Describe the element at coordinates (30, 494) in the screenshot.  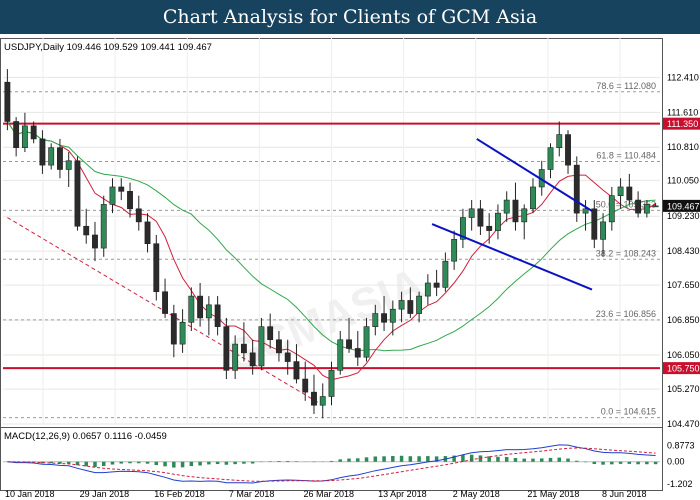
I see `x-tick-label: 10 Jan 2018` at that location.